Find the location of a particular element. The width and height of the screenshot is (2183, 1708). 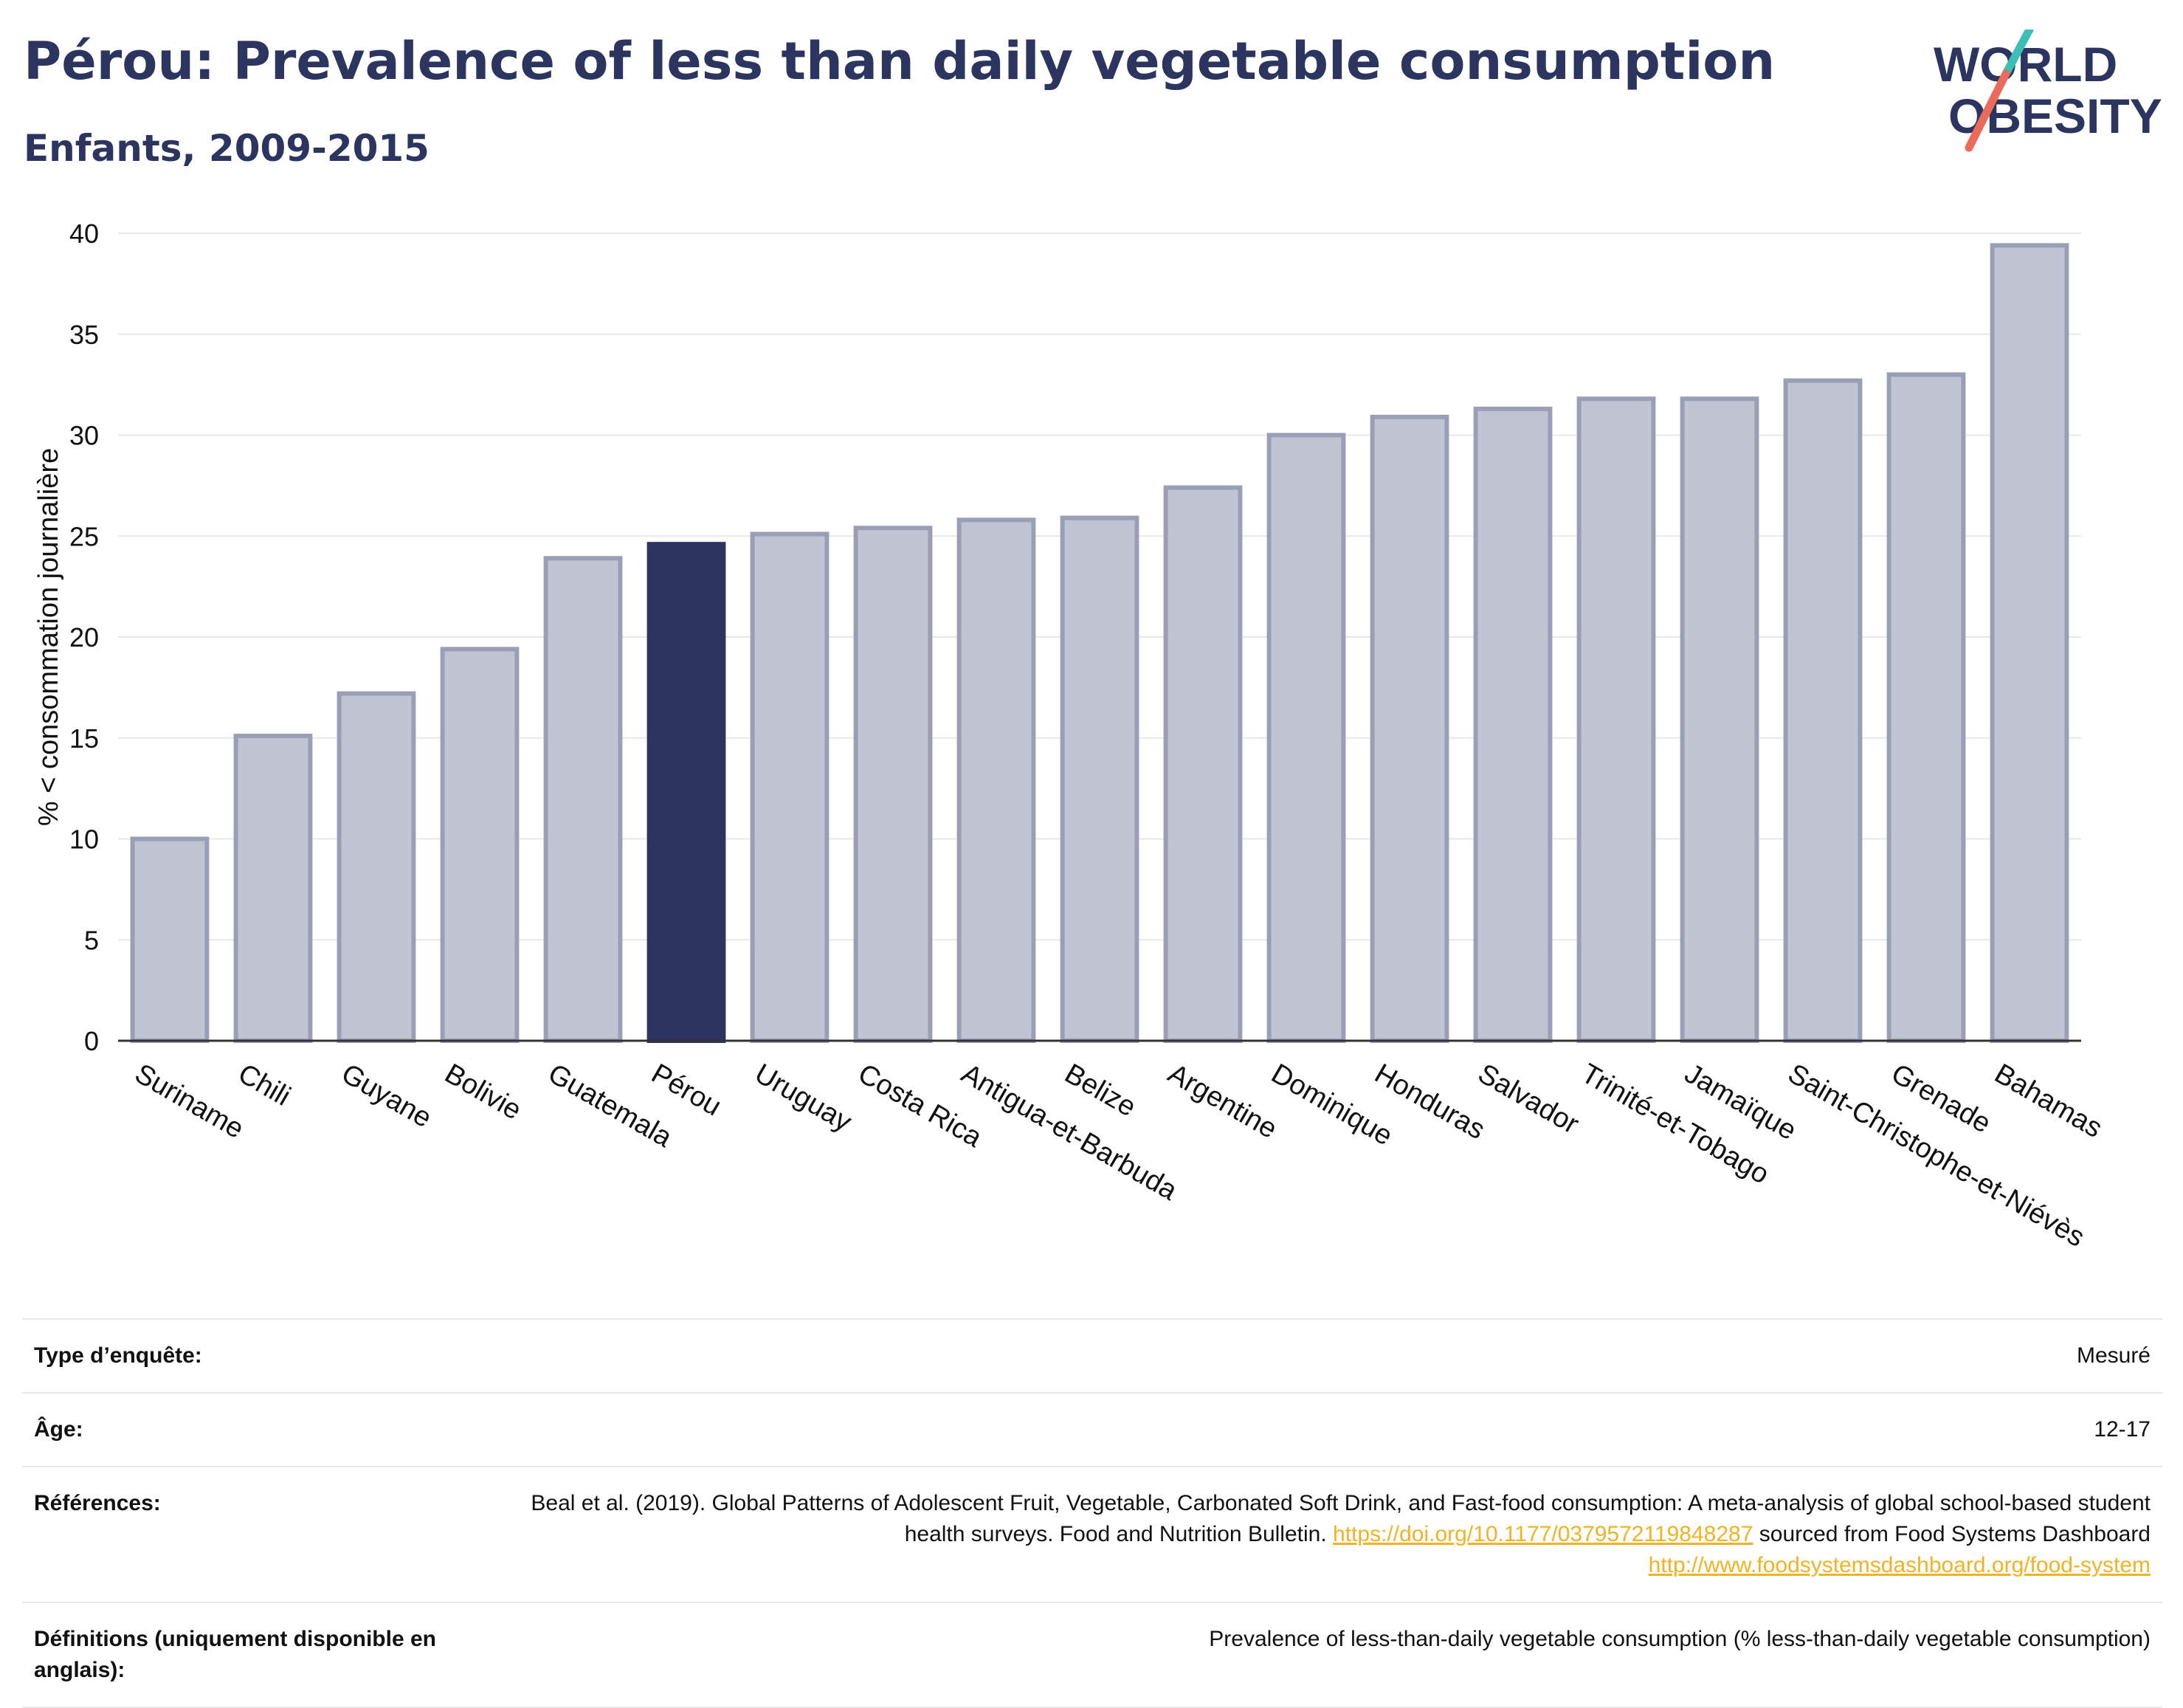

bar-costa-rica is located at coordinates (893, 785).